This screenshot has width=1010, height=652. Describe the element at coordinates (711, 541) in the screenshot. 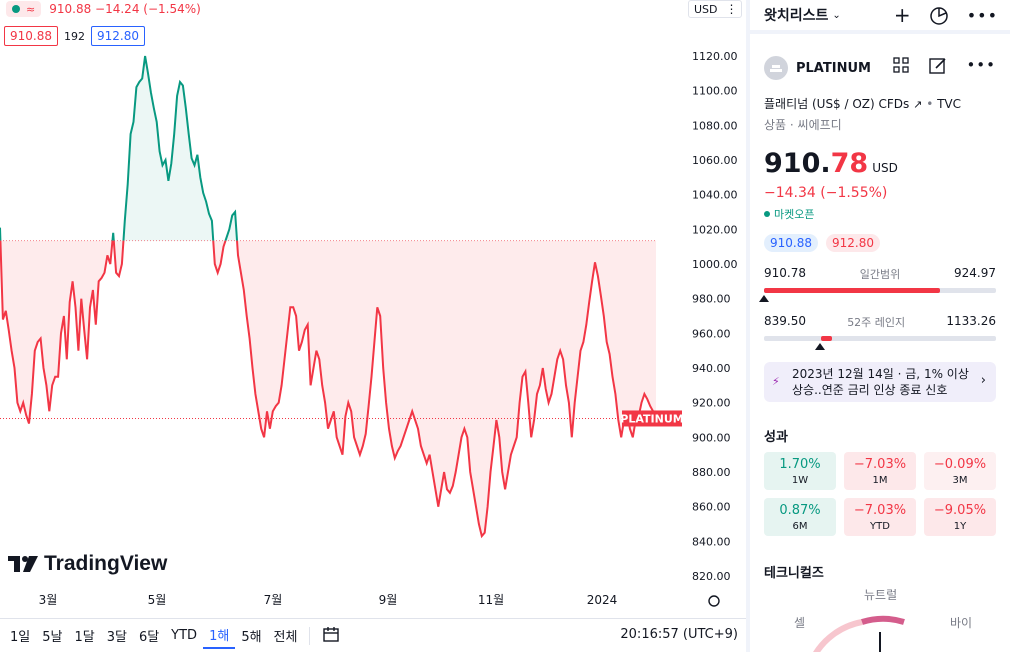

I see `y-axis-tick-label: 840.00` at that location.